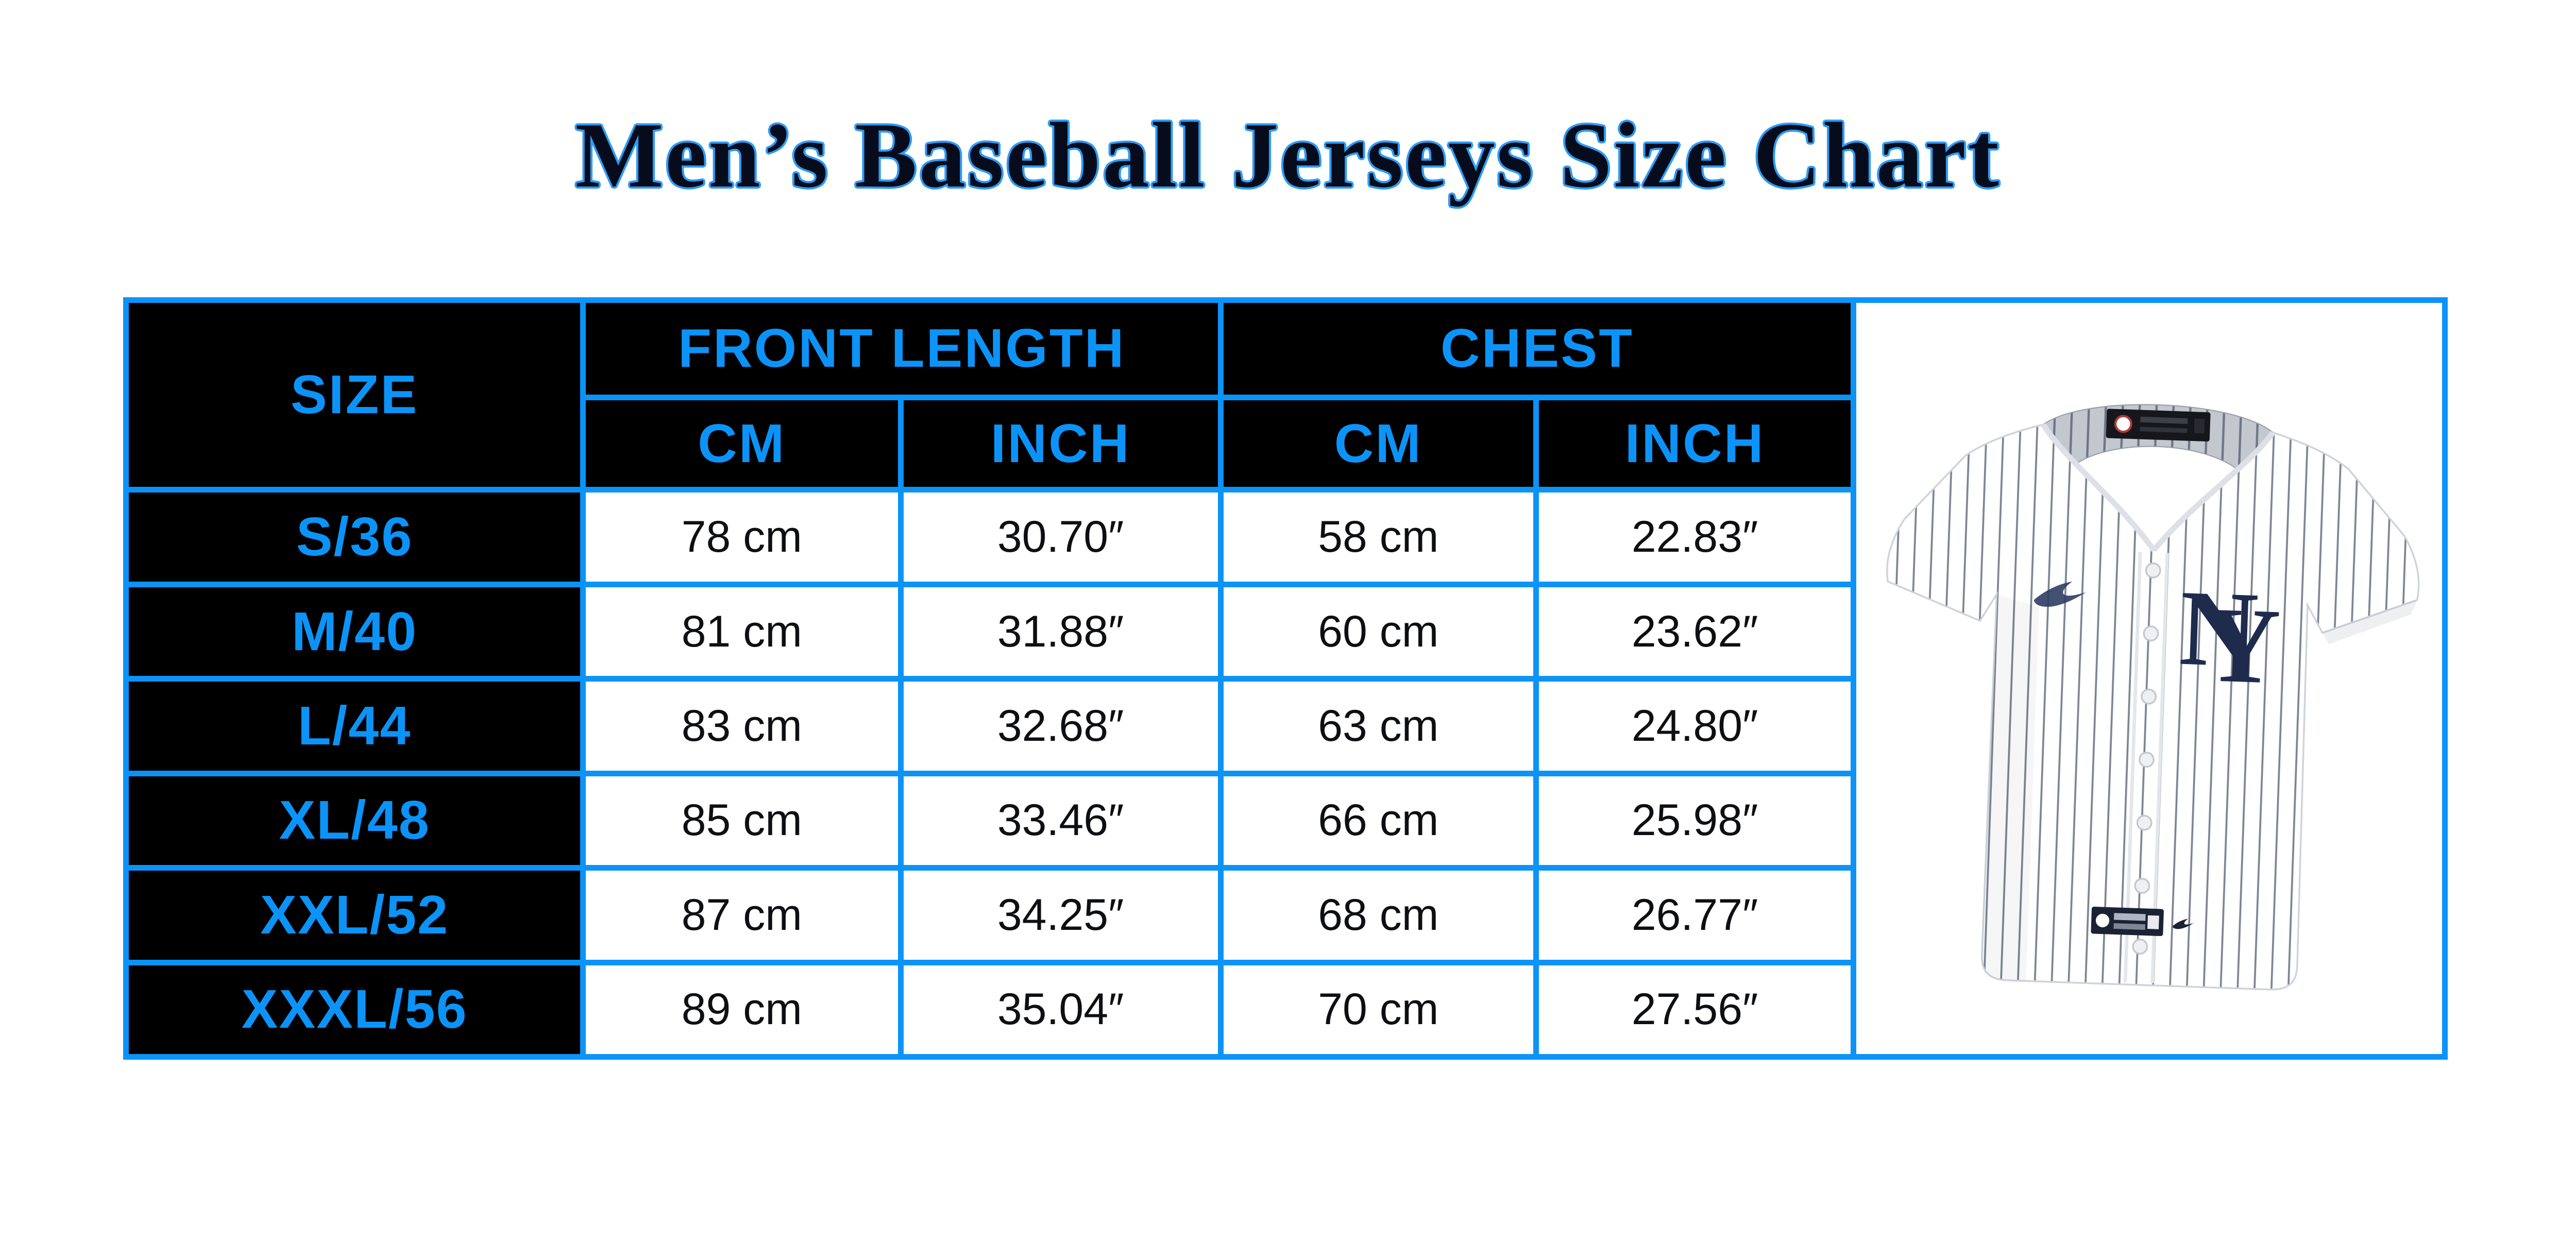 The image size is (2576, 1257). Describe the element at coordinates (2219, 629) in the screenshot. I see `ny-logo-n: N` at that location.